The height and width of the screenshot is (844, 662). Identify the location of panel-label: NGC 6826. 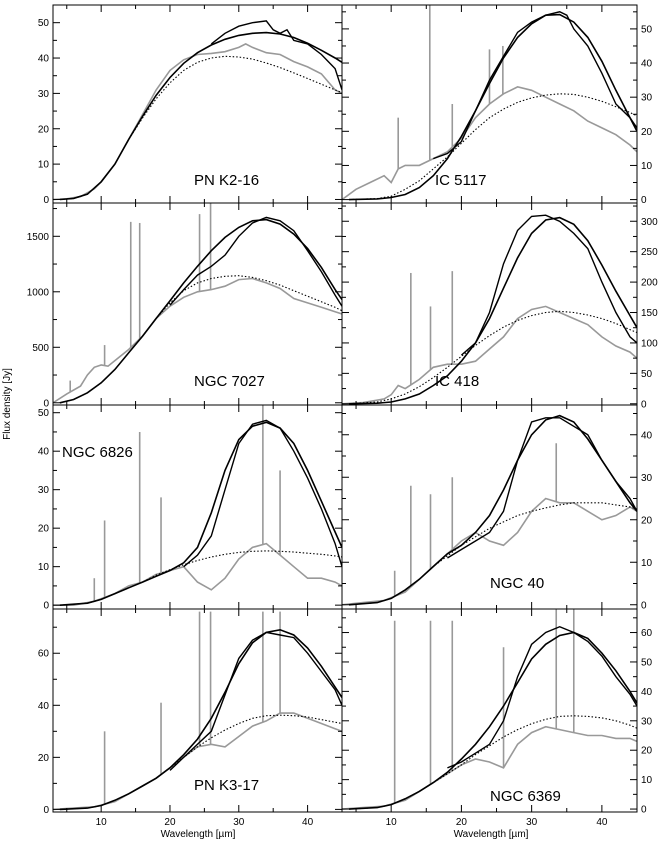
(97, 452).